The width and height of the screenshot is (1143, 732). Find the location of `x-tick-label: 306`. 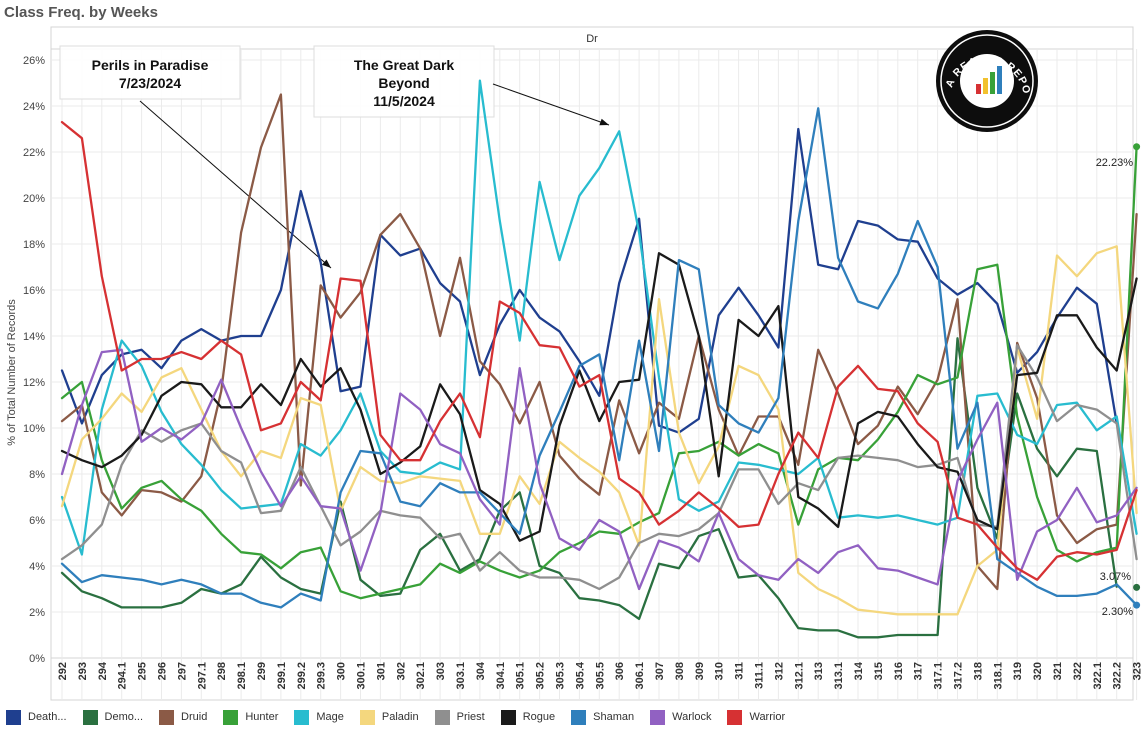

x-tick-label: 306 is located at coordinates (620, 671).